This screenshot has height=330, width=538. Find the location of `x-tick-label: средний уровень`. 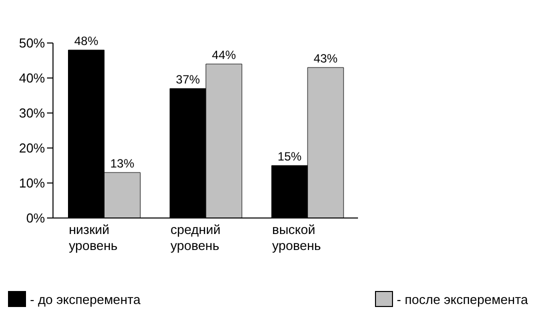

x-tick-label: средний уровень is located at coordinates (195, 237).